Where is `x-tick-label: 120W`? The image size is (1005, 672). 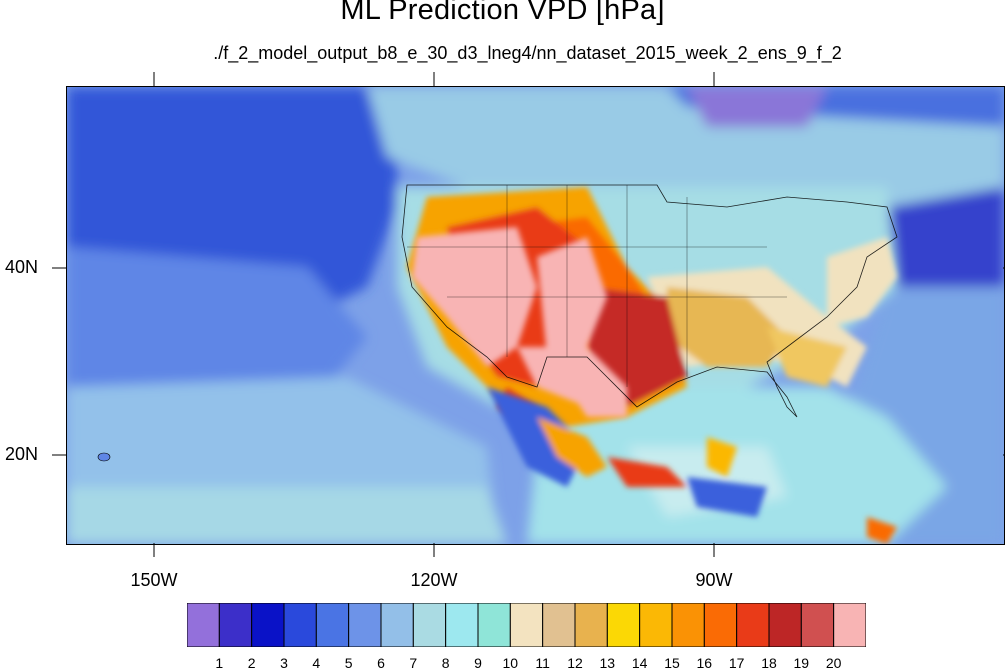 x-tick-label: 120W is located at coordinates (434, 580).